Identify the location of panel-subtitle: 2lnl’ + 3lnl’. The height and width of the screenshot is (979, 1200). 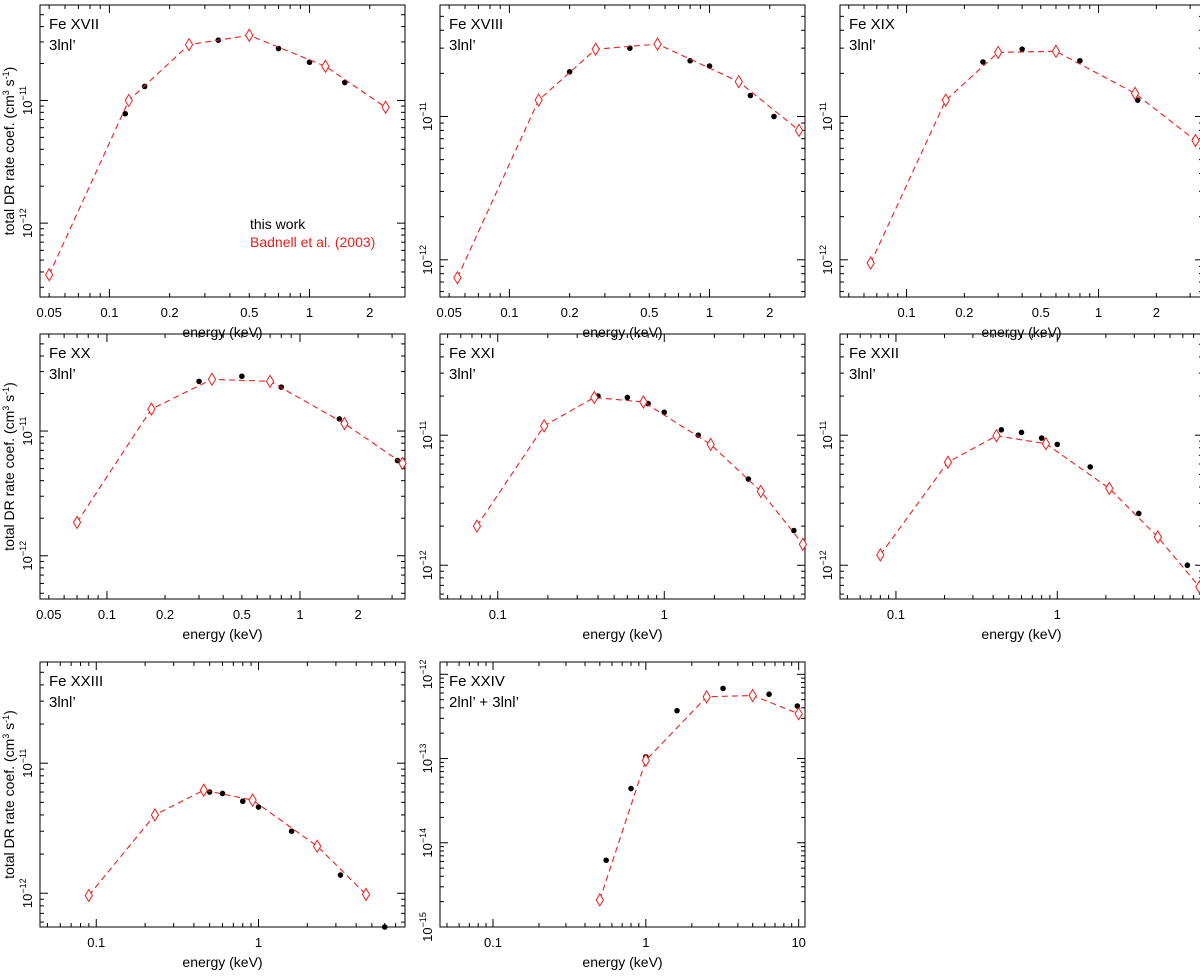
(484, 702).